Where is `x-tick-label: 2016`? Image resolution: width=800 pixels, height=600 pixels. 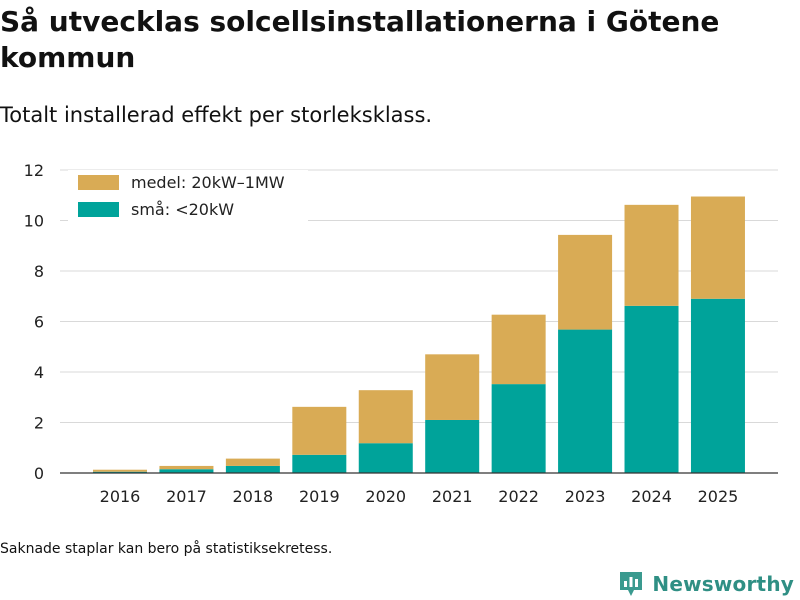
x-tick-label: 2016 is located at coordinates (120, 496).